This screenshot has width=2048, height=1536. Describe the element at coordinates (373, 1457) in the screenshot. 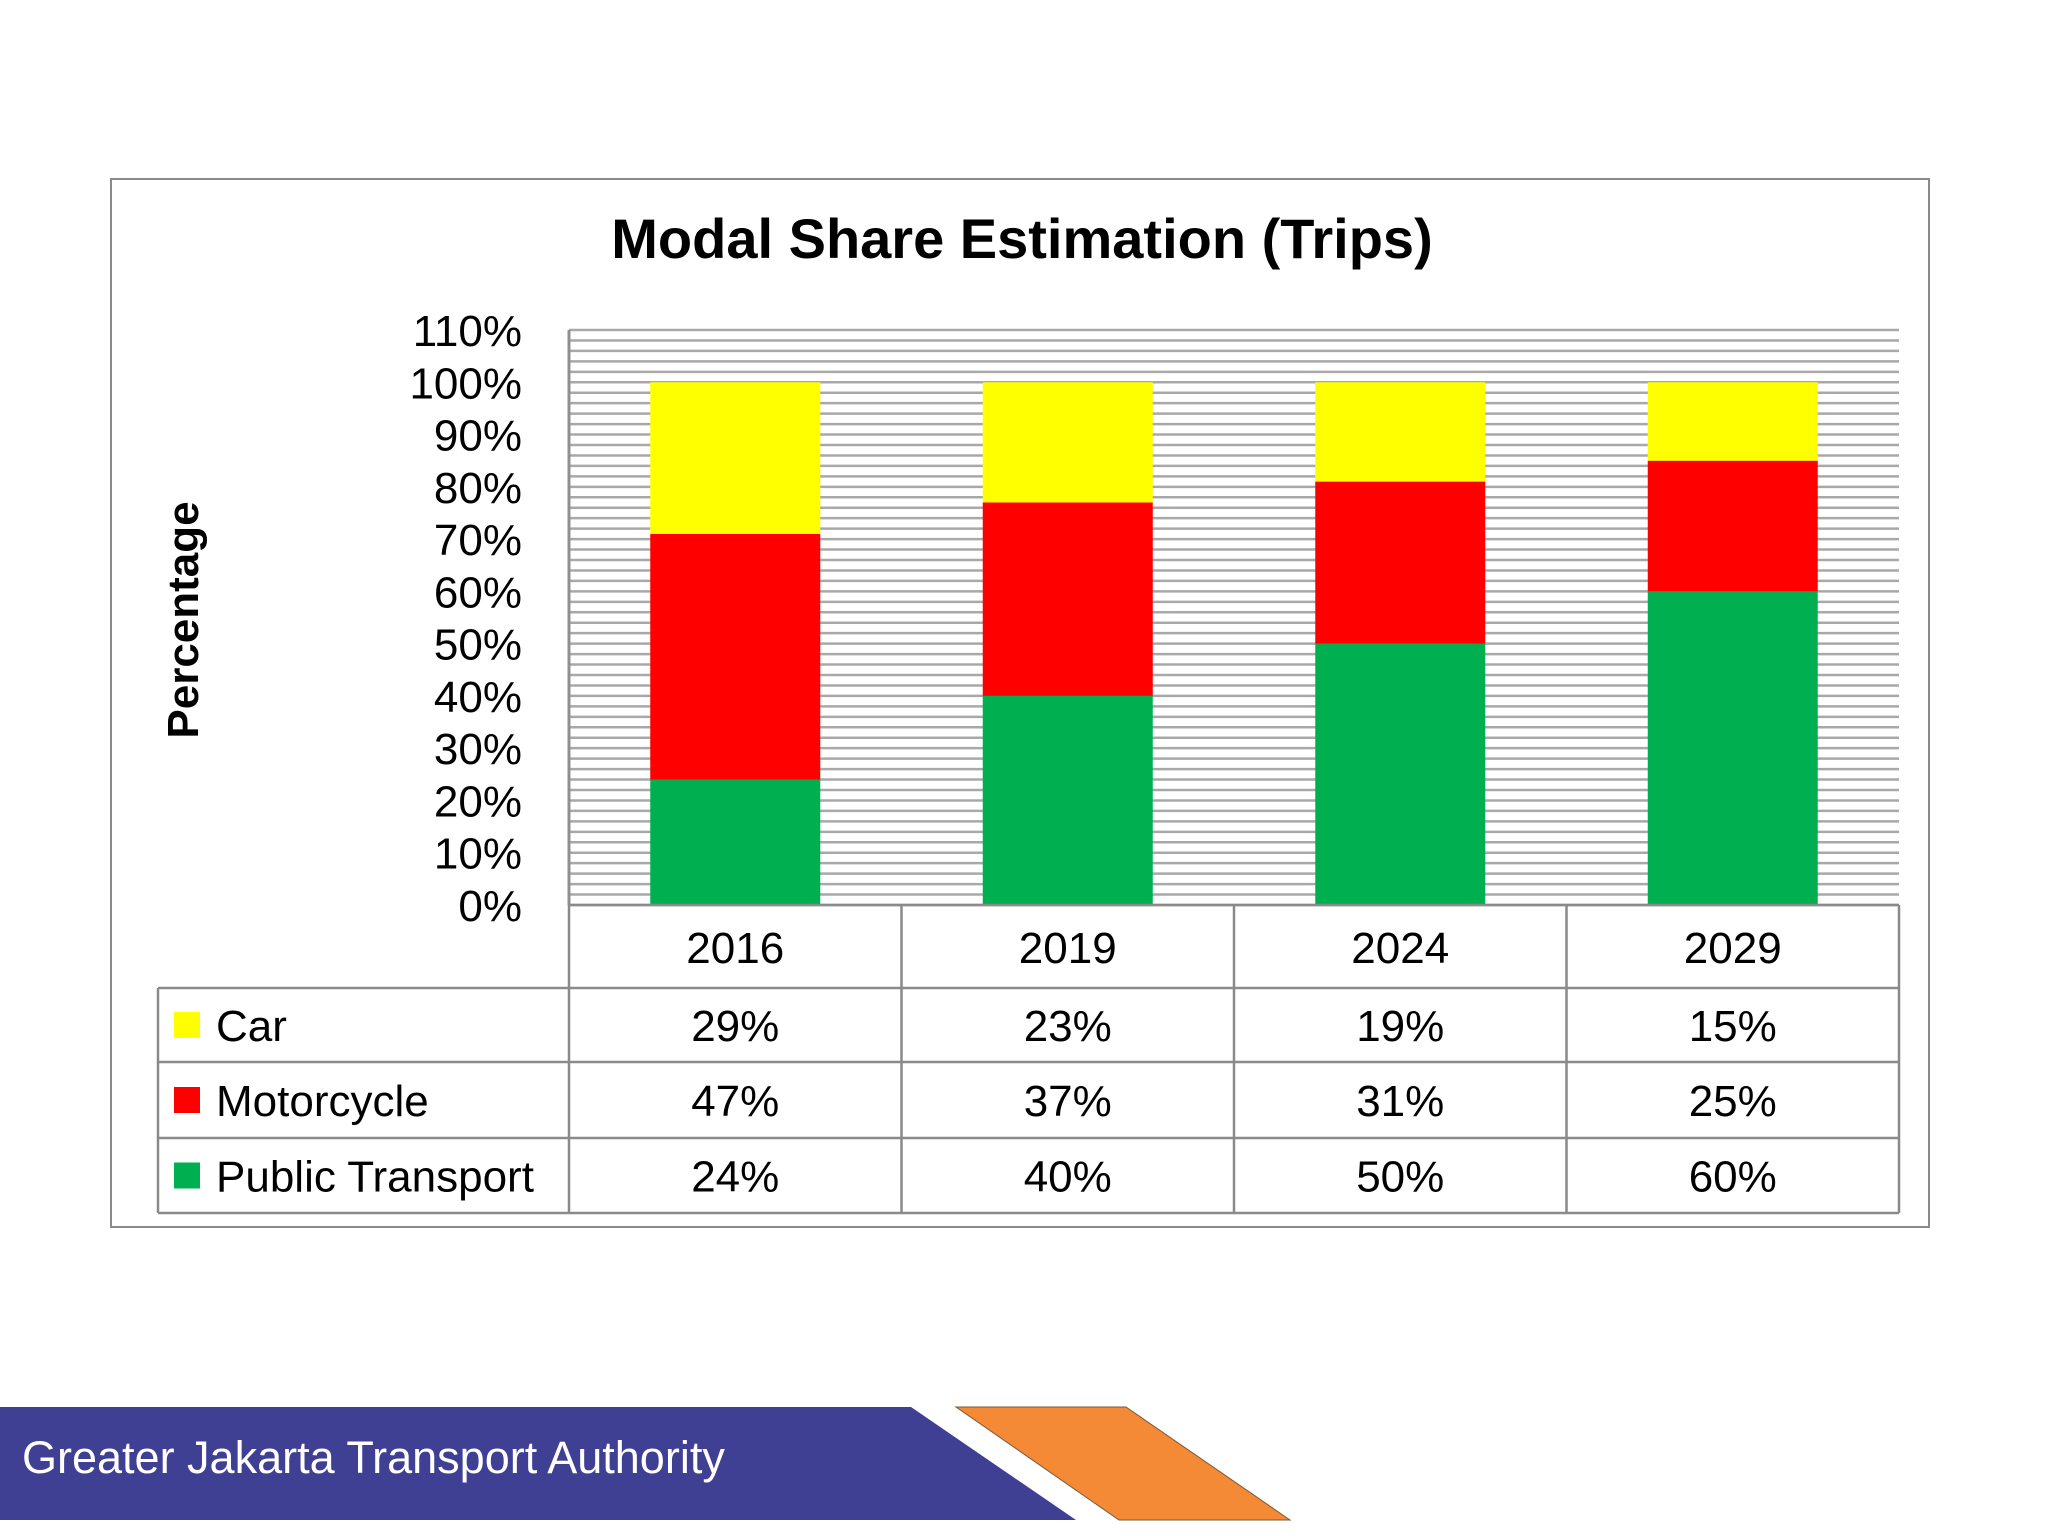

I see `organization-name: Greater Jakarta Transport Authority` at that location.